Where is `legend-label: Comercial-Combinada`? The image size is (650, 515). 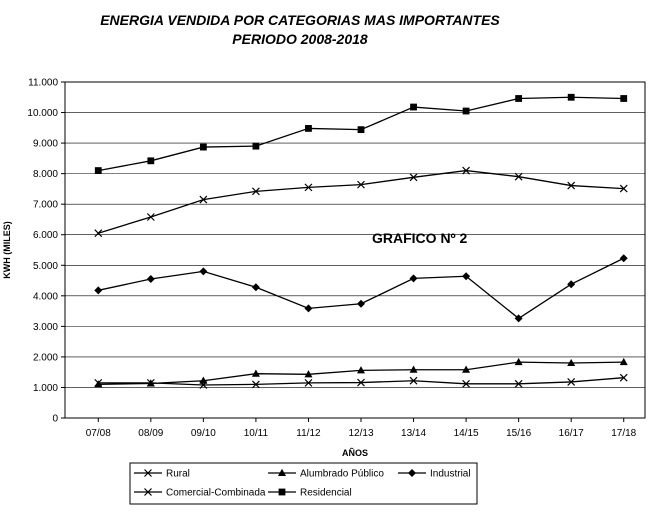 legend-label: Comercial-Combinada is located at coordinates (216, 493).